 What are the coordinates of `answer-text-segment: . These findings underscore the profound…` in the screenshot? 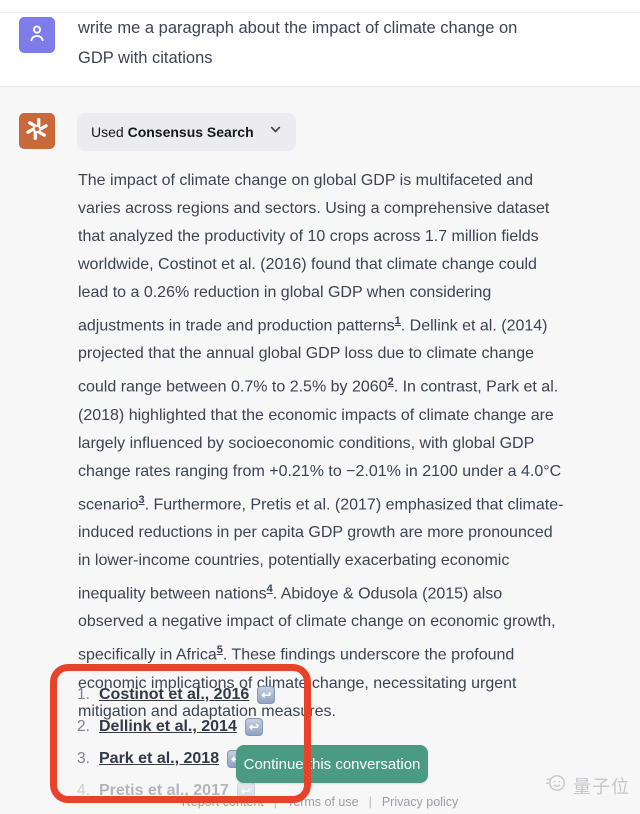 It's located at (297, 683).